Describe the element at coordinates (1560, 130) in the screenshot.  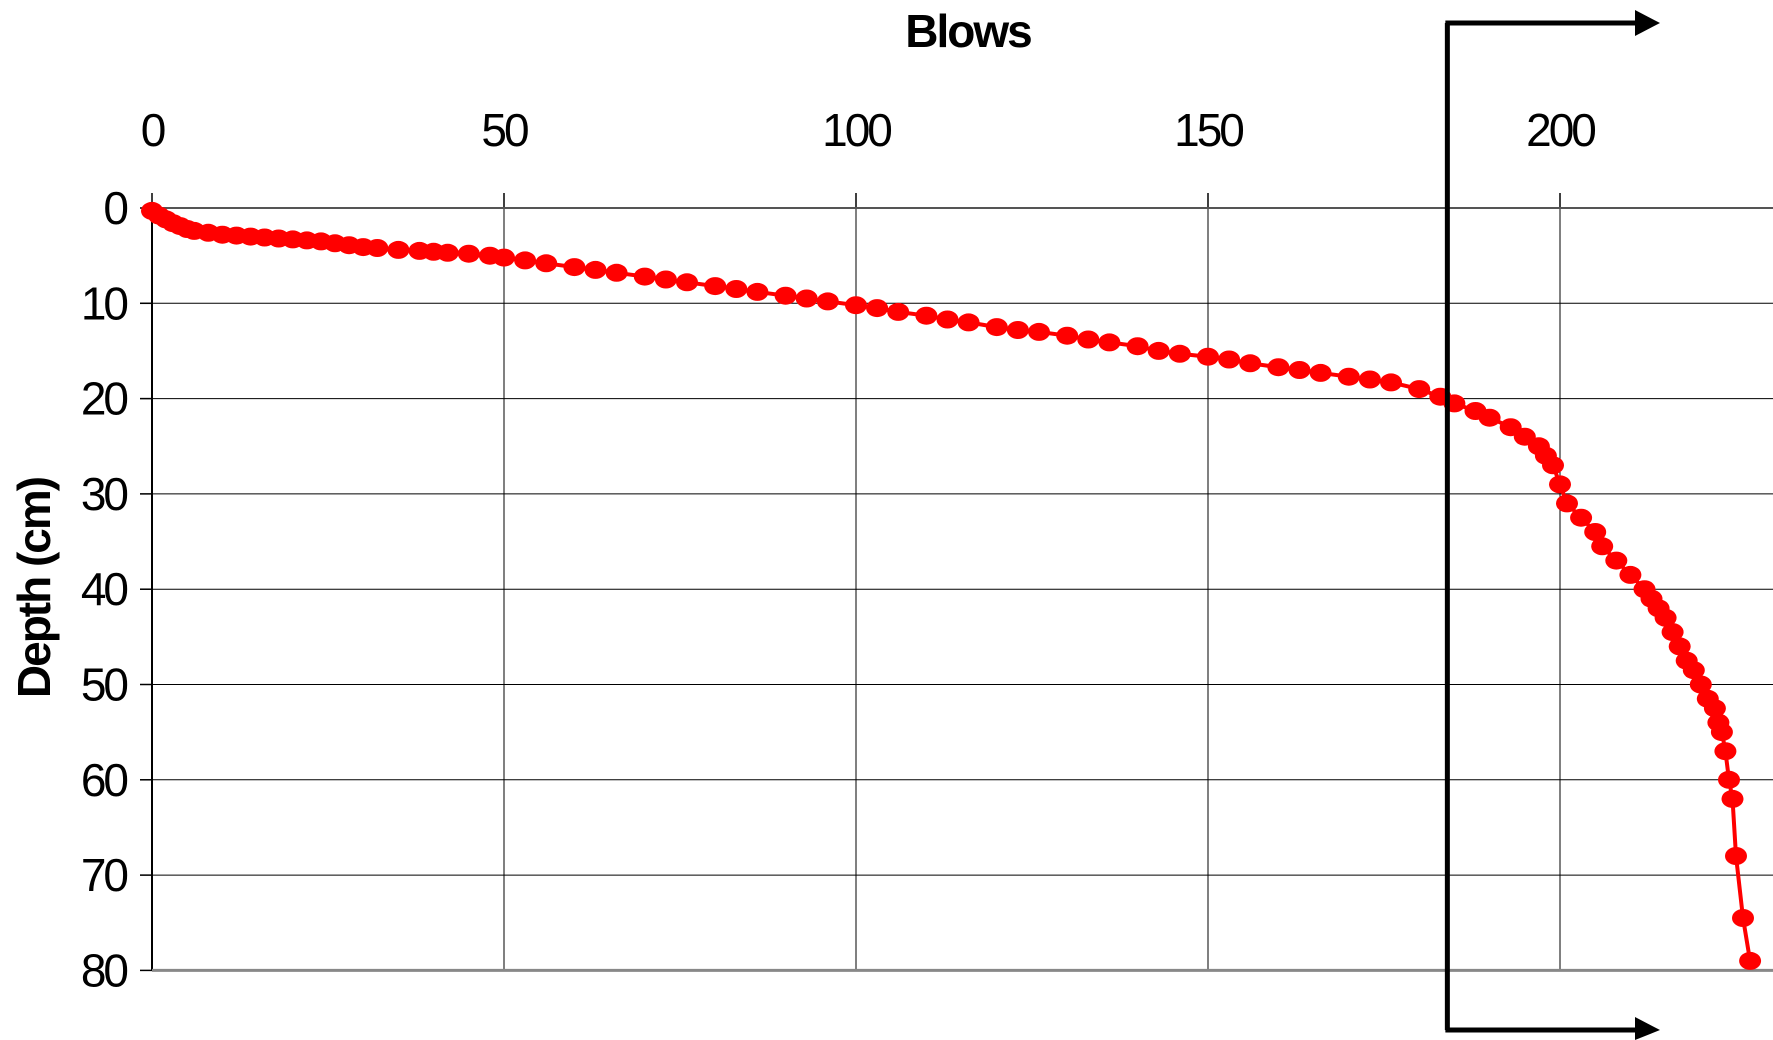
I see `x-tick-label-200: 200` at that location.